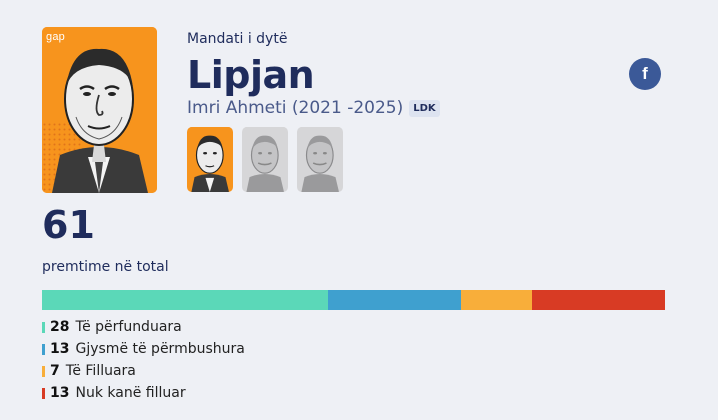 Image resolution: width=718 pixels, height=420 pixels. Describe the element at coordinates (160, 349) in the screenshot. I see `legend-label: Gjysmë të përmbushura` at that location.